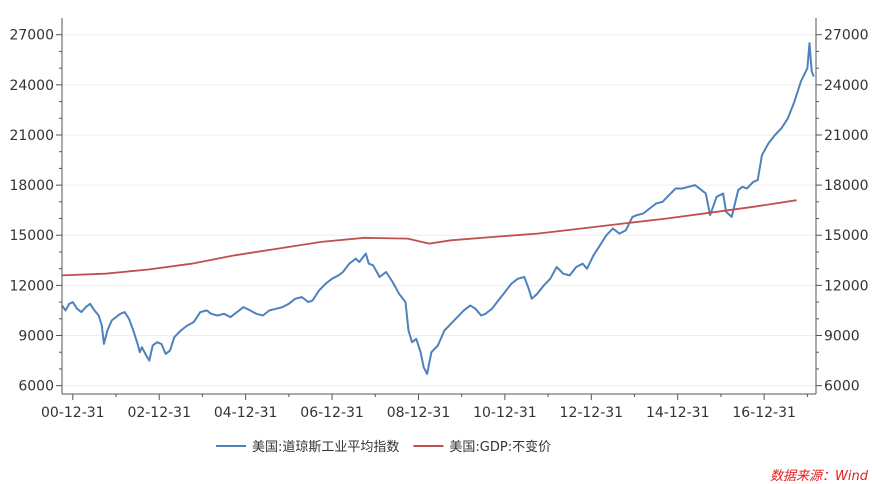 The height and width of the screenshot is (484, 872). What do you see at coordinates (842, 387) in the screenshot?
I see `y-right-tick-label: 6000` at bounding box center [842, 387].